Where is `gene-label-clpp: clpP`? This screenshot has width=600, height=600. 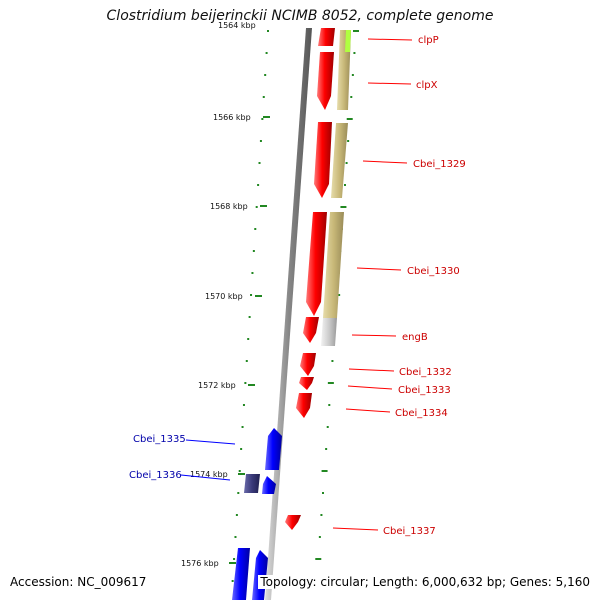 gene-label-clpp: clpP is located at coordinates (428, 40).